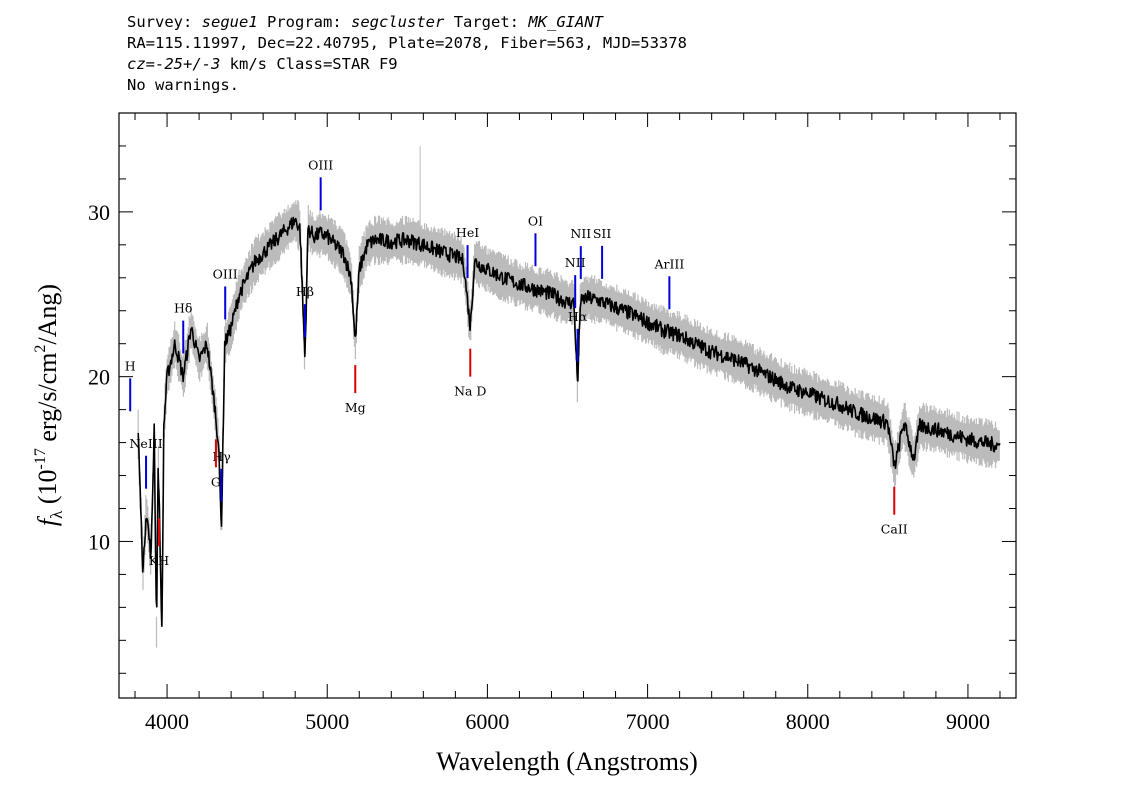 The height and width of the screenshot is (810, 1134). I want to click on line-label: G, so click(216, 481).